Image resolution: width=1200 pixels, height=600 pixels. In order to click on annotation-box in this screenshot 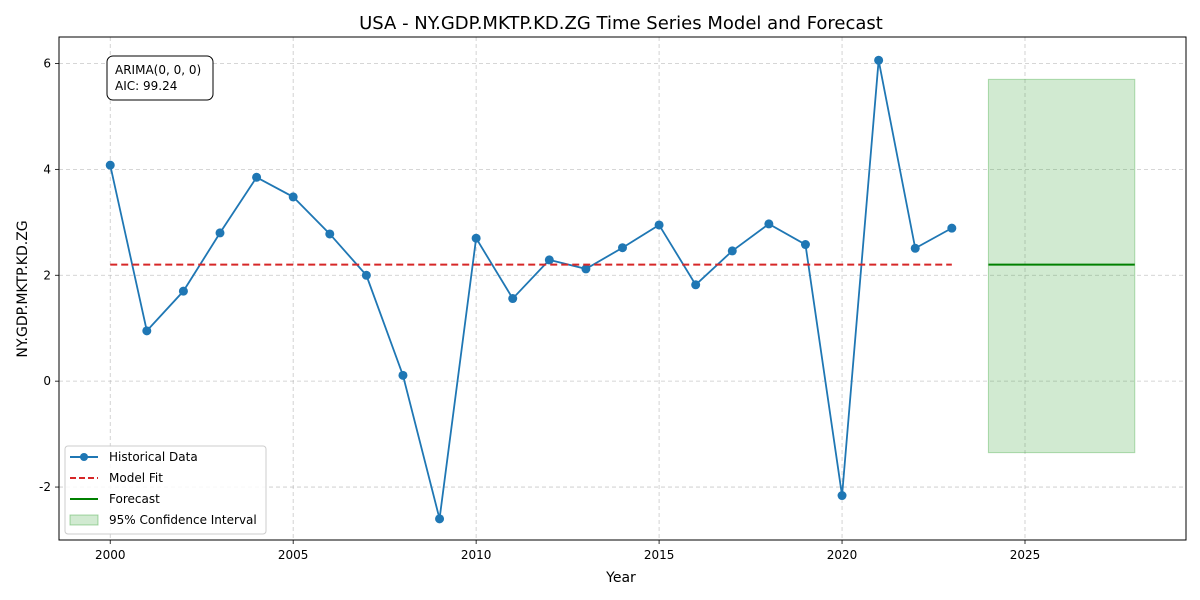, I will do `click(160, 78)`.